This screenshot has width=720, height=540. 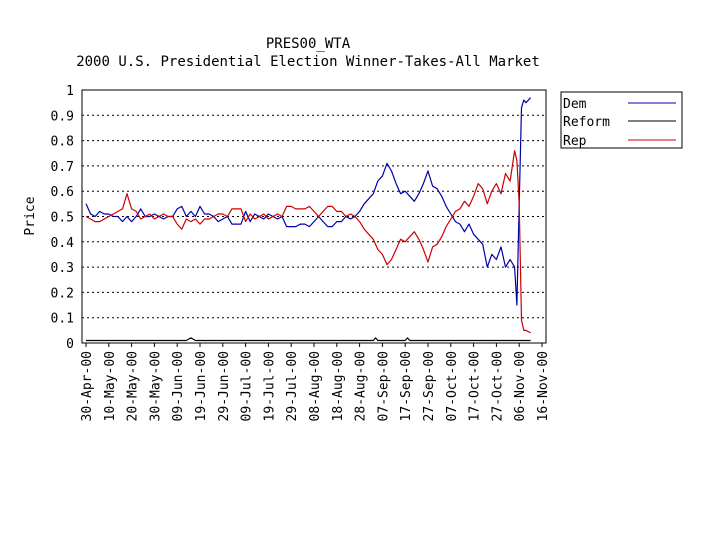 I want to click on x-tick-label: 18-Aug-00, so click(x=338, y=386).